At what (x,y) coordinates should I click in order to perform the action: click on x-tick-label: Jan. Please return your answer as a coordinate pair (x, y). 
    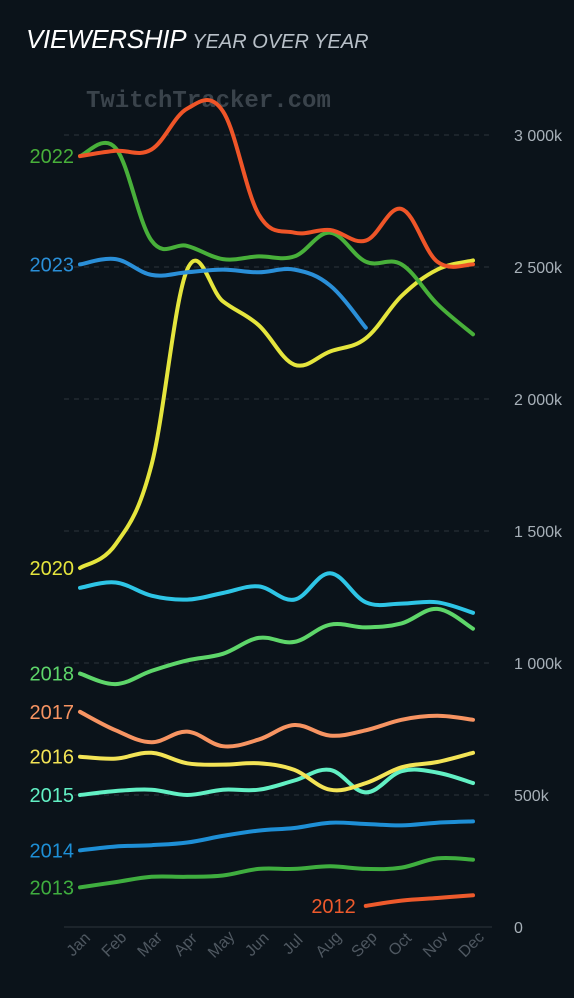
    Looking at the image, I should click on (79, 945).